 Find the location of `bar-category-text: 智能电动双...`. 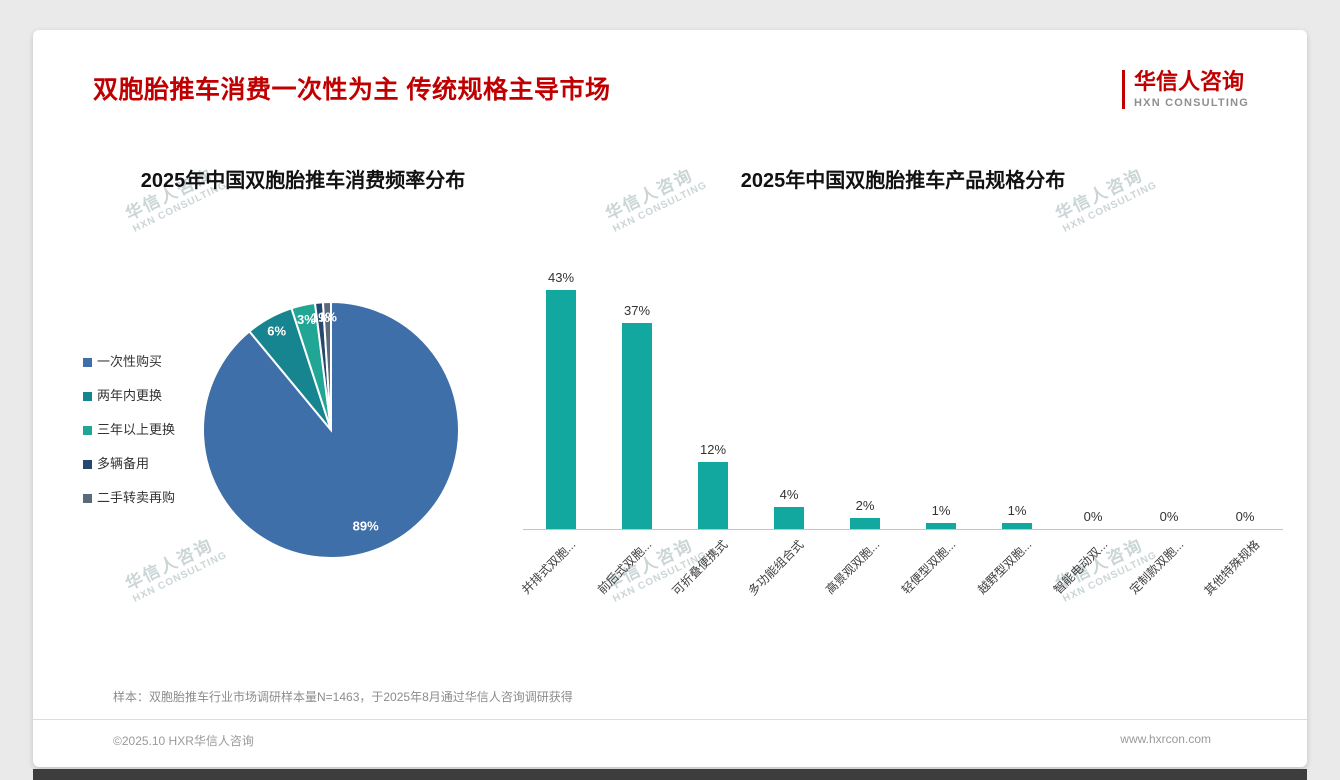

bar-category-text: 智能电动双... is located at coordinates (1080, 567).